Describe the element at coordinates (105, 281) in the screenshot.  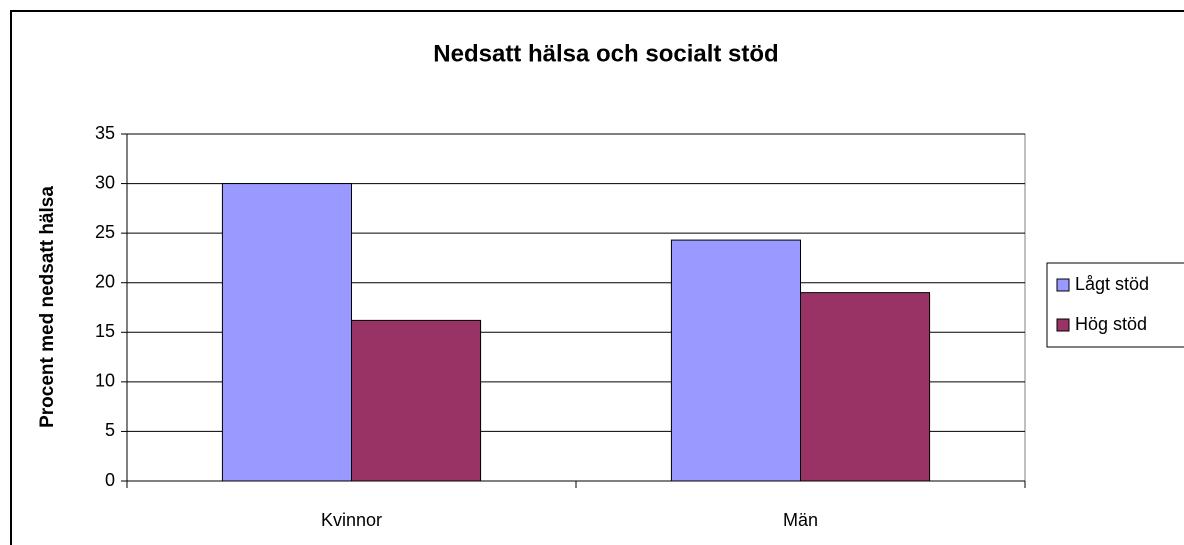
I see `y-tick-label: 20` at that location.